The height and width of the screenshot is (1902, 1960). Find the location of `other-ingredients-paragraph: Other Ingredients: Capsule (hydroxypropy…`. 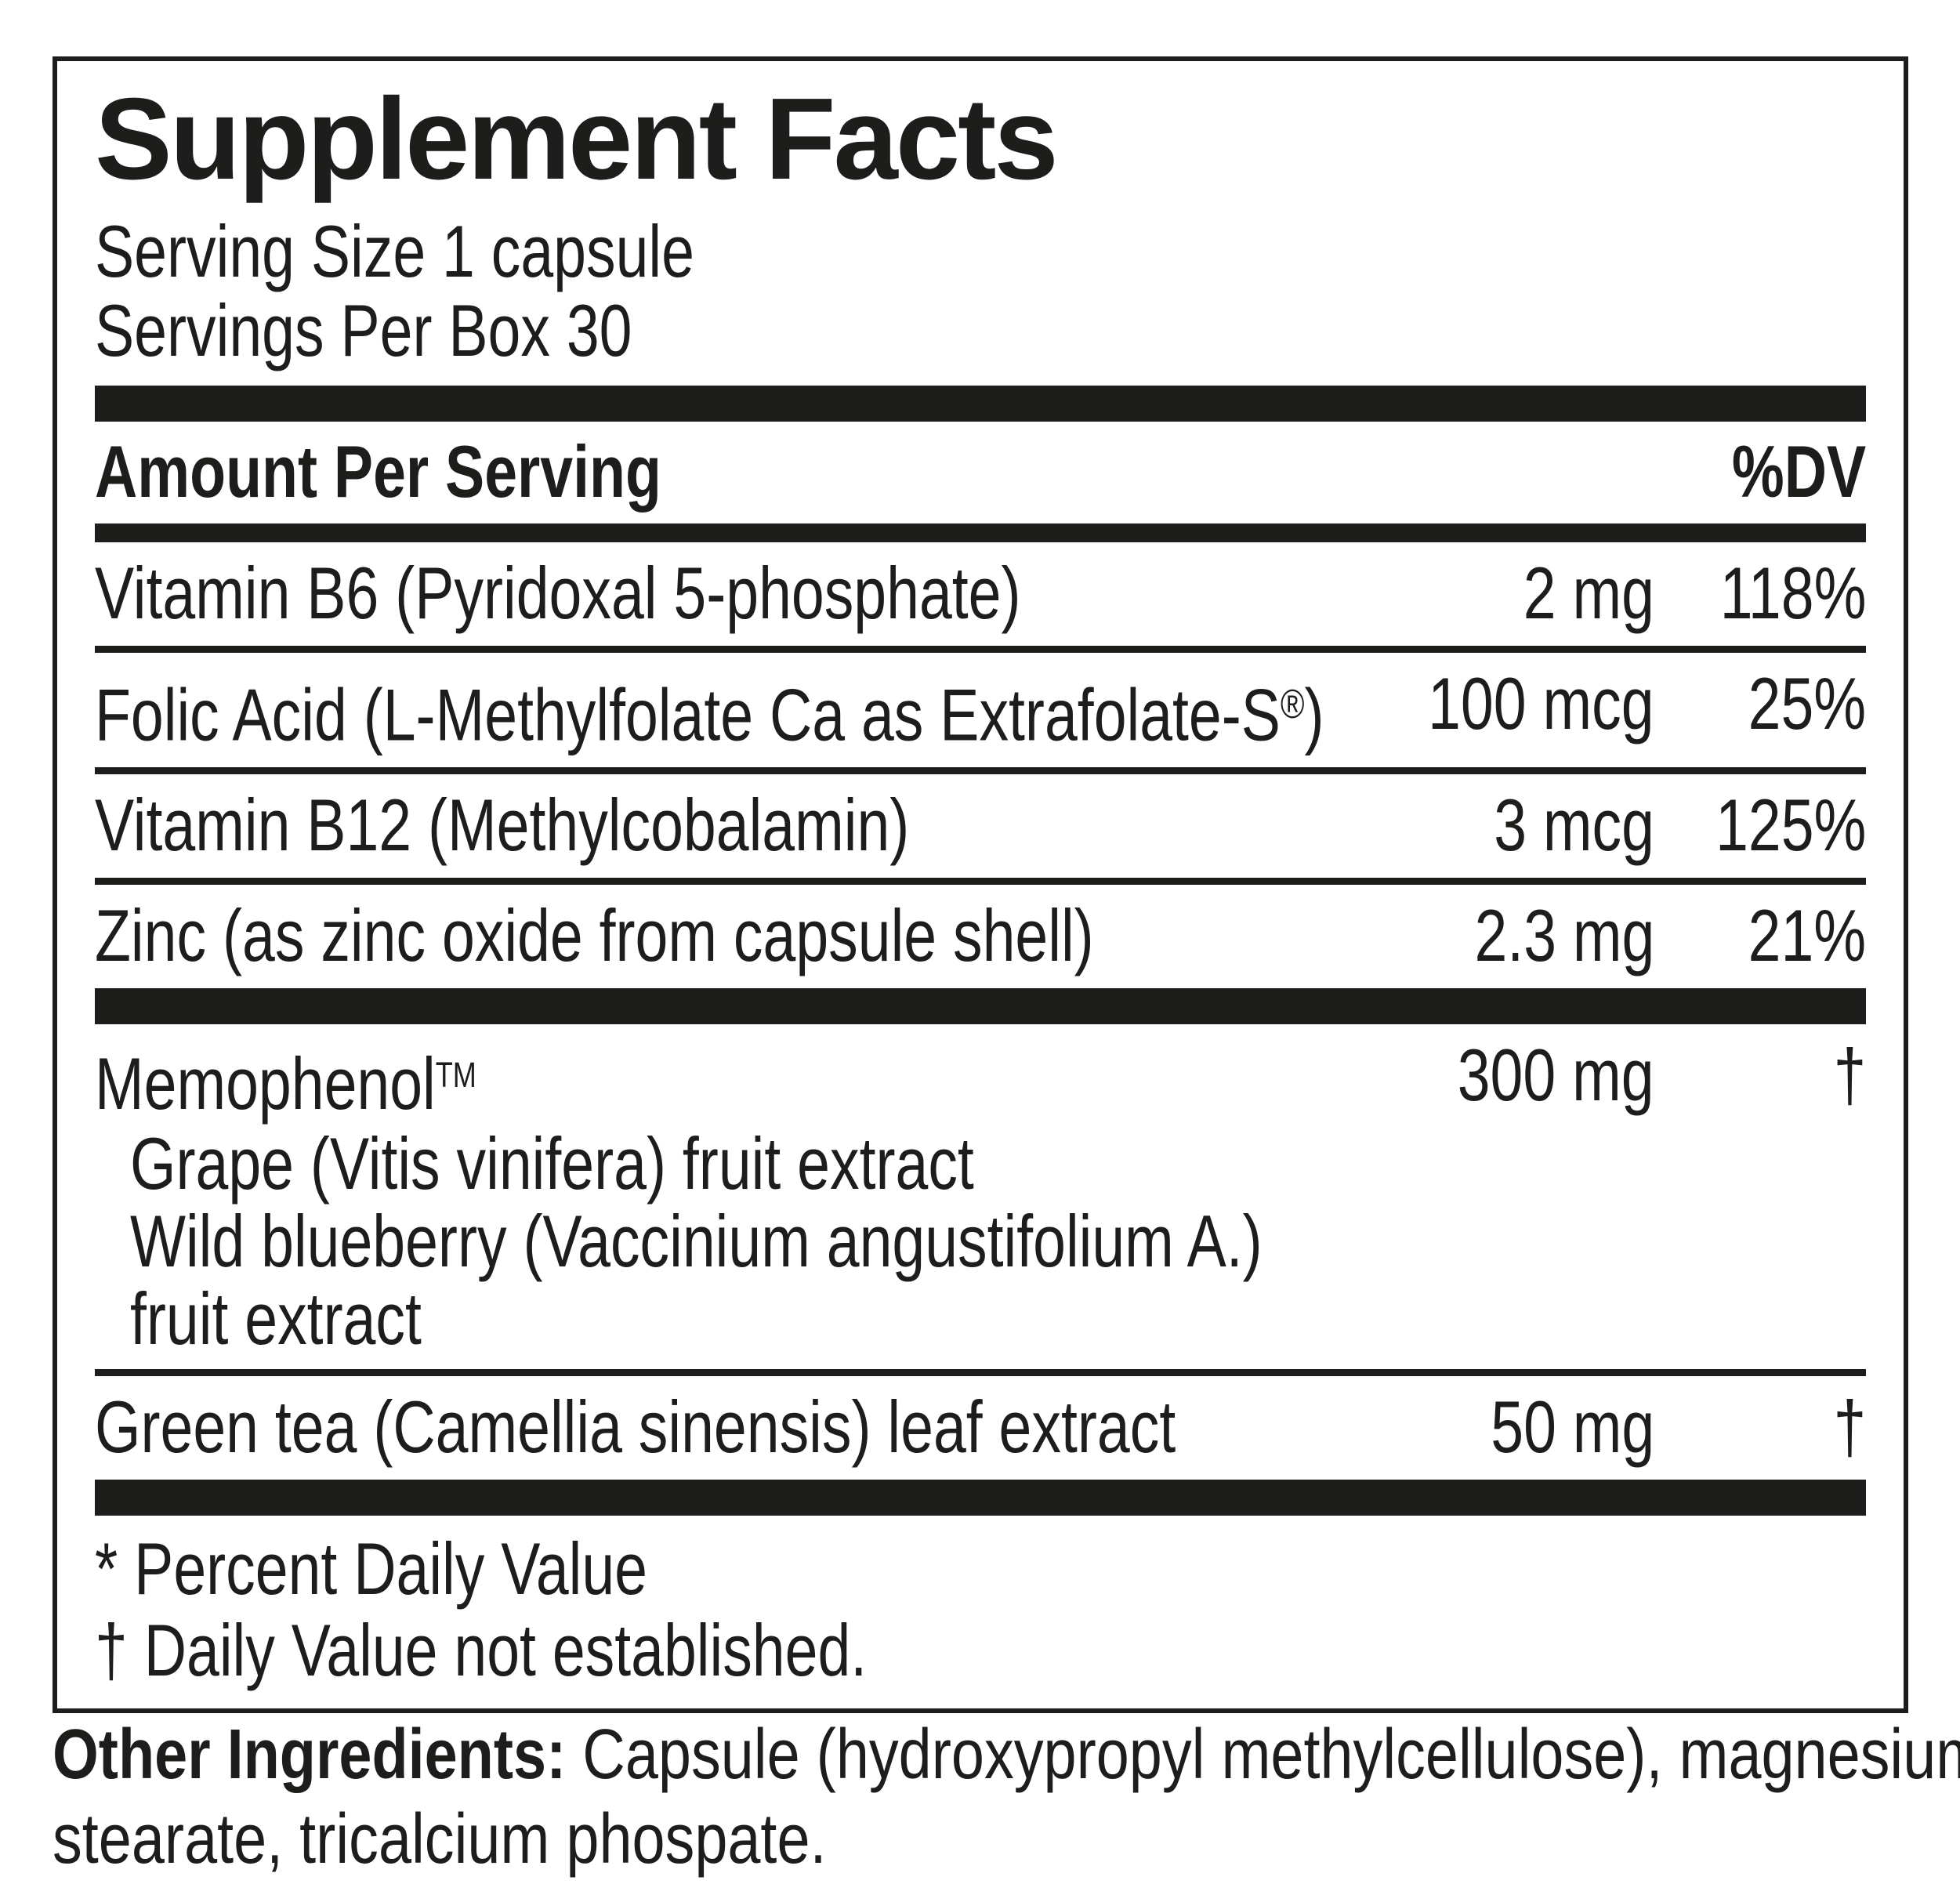

other-ingredients-paragraph: Other Ingredients: Capsule (hydroxypropy… is located at coordinates (1007, 1797).